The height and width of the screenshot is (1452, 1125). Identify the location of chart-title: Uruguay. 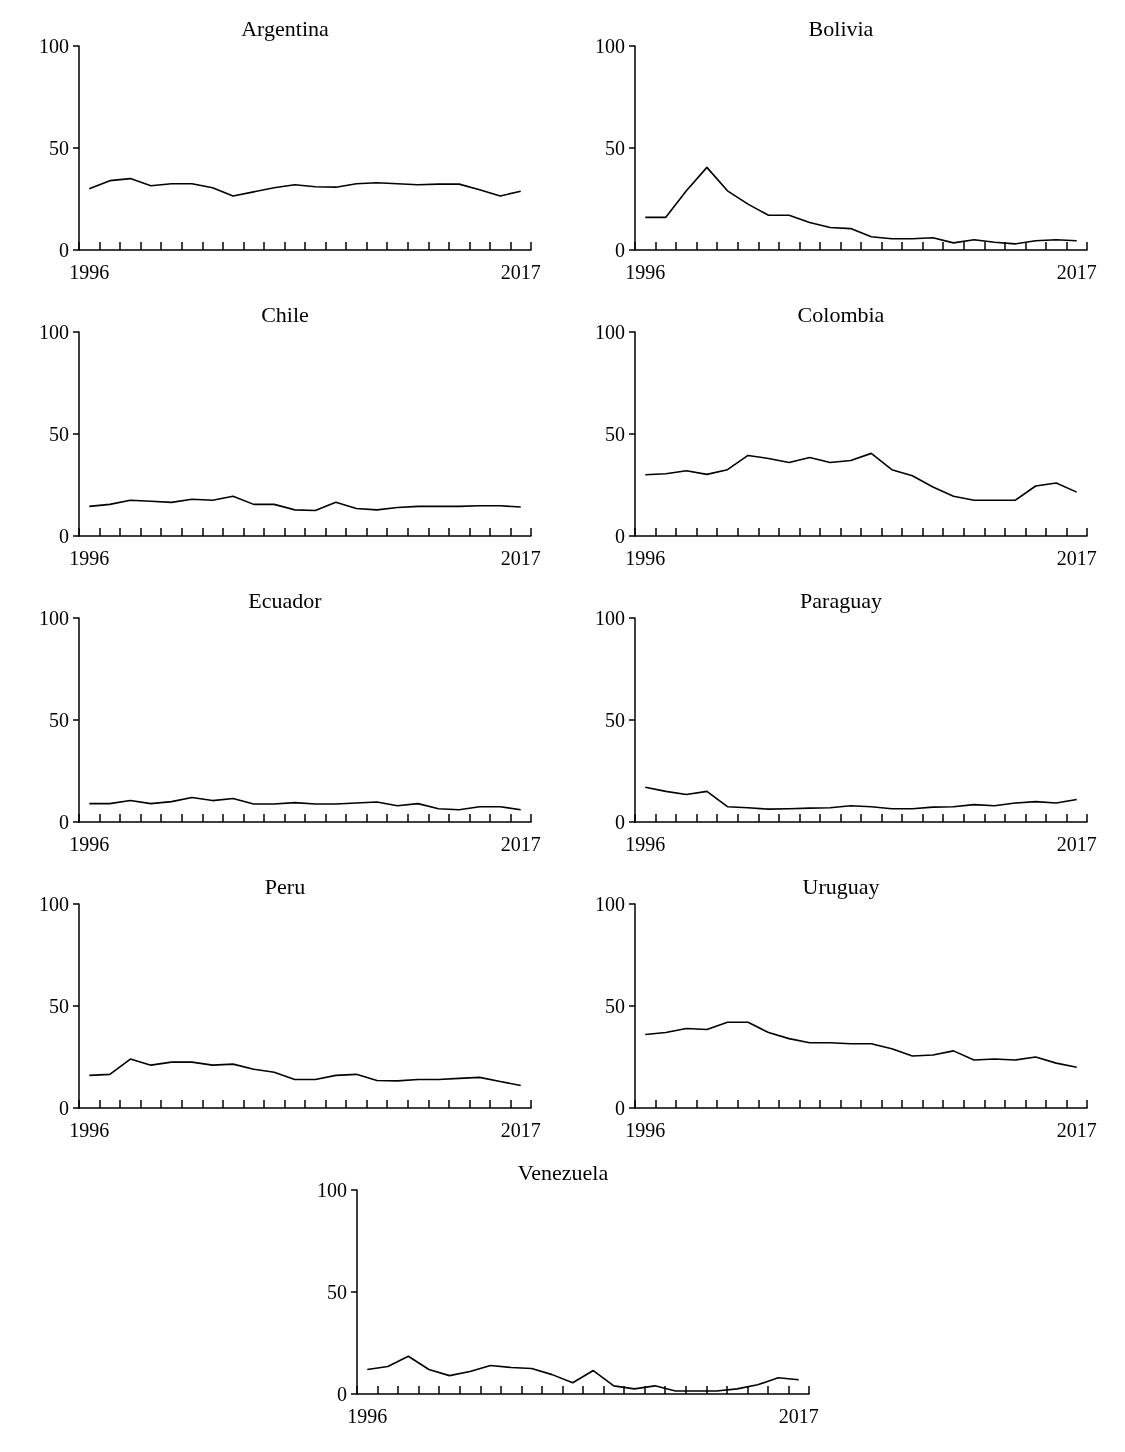
(840, 886).